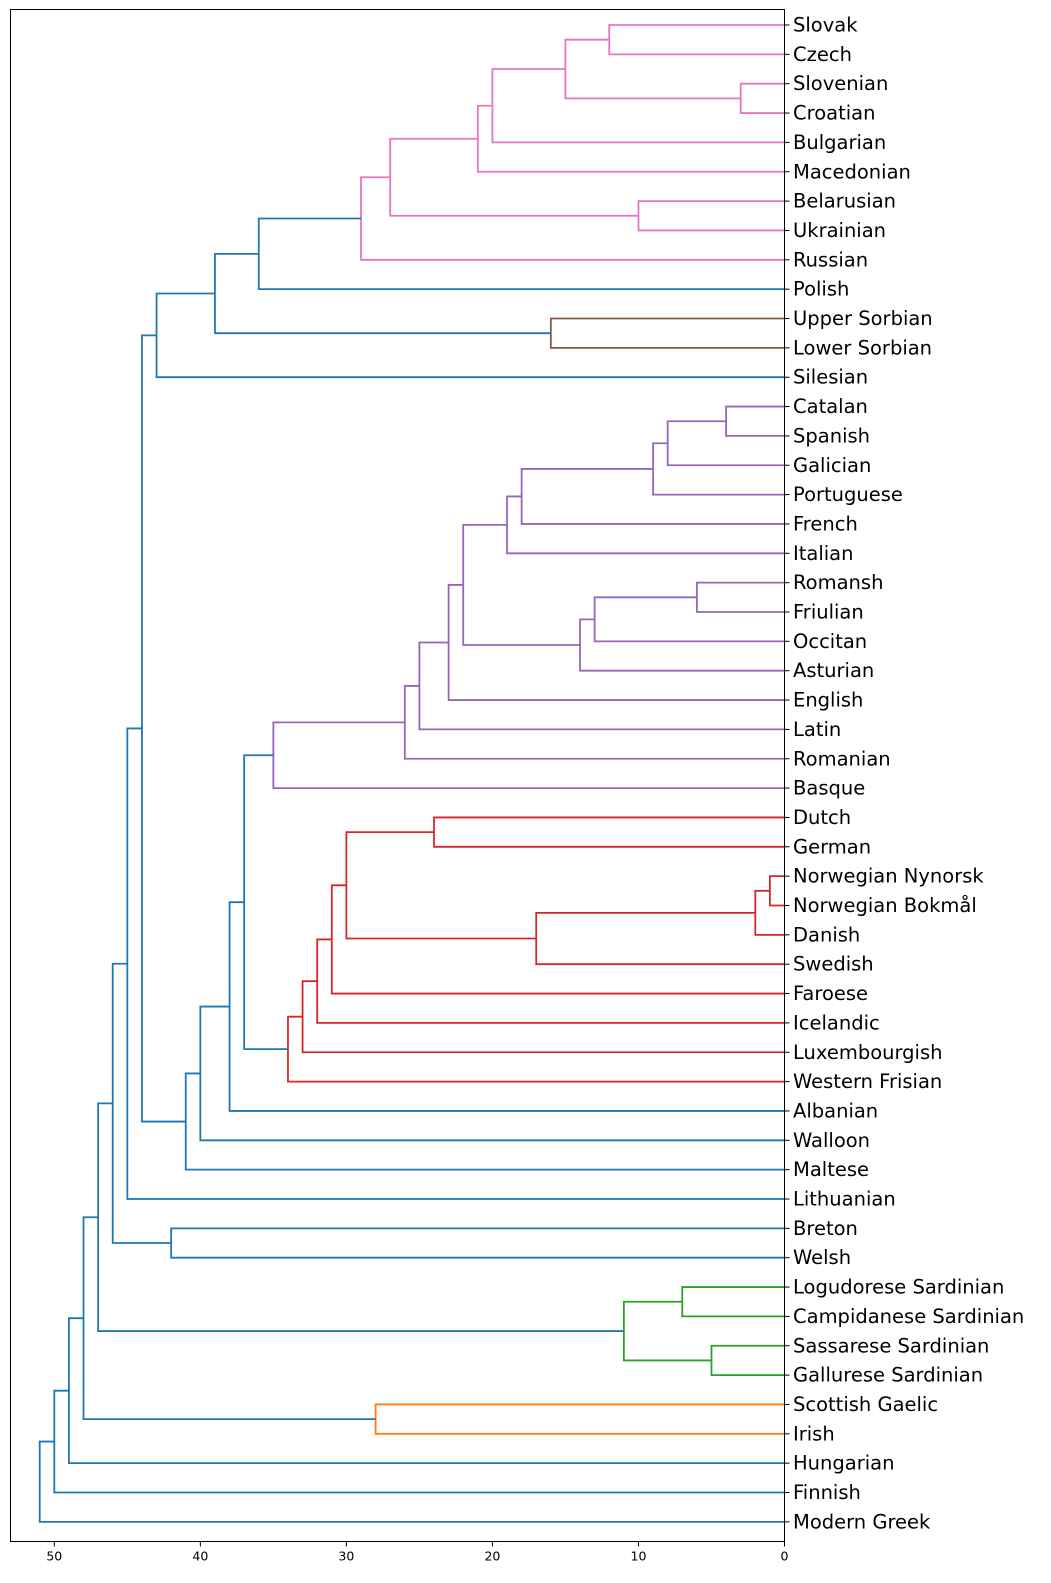  What do you see at coordinates (163, 728) in the screenshot?
I see `dendrogram-link-e5` at bounding box center [163, 728].